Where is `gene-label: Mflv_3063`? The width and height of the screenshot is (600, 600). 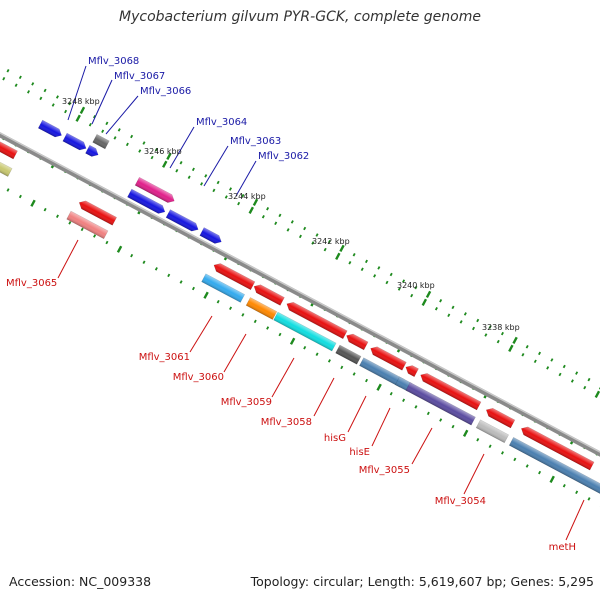
gene-label: Mflv_3063 is located at coordinates (255, 141).